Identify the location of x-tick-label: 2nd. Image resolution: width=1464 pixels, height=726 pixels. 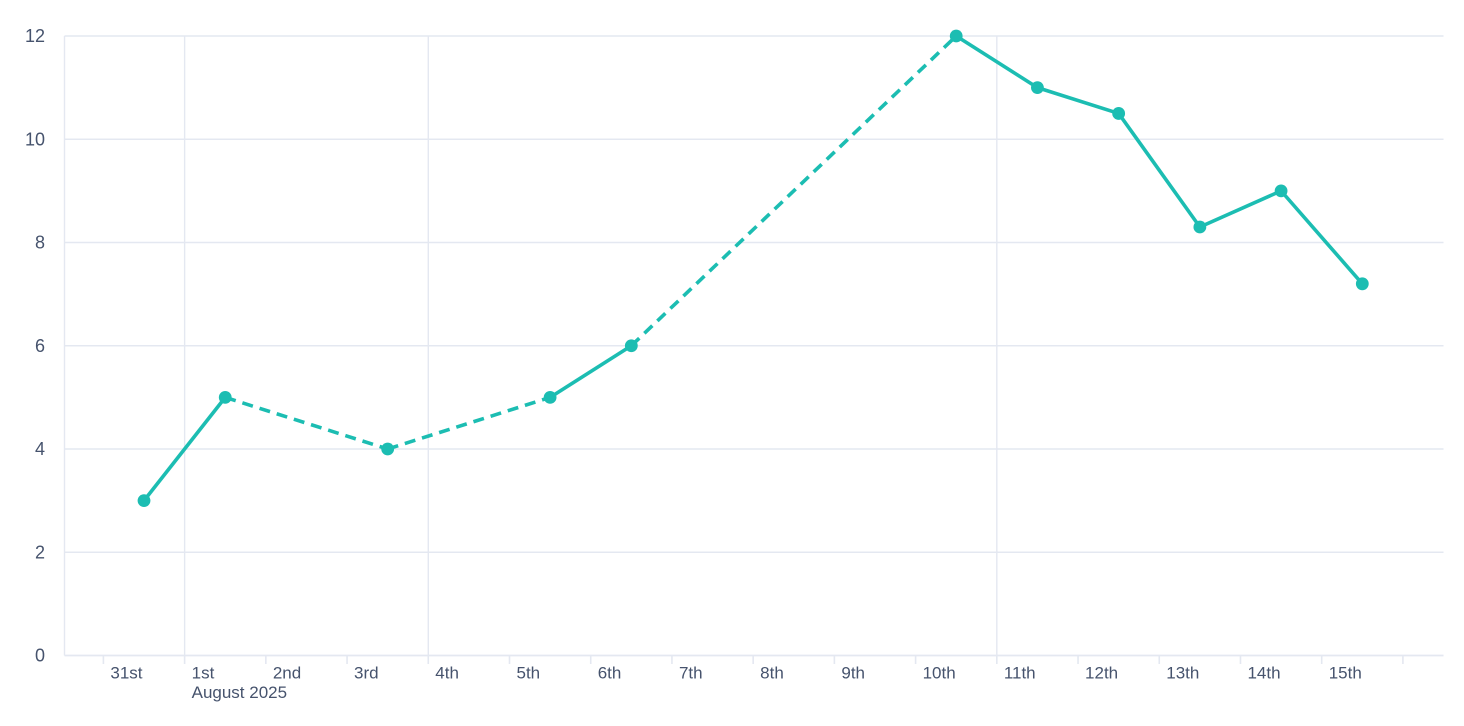
(287, 673).